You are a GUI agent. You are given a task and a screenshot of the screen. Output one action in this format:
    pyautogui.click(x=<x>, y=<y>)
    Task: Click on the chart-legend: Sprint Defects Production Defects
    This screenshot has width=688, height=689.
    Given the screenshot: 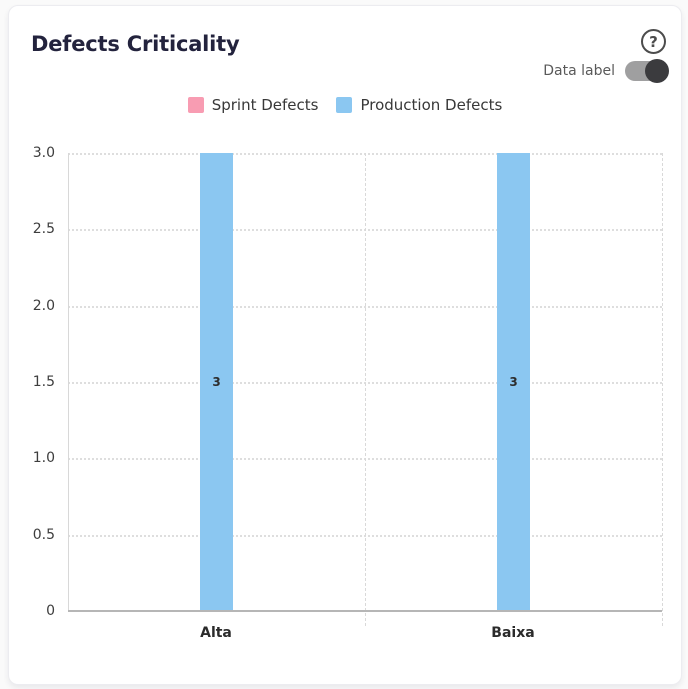 What is the action you would take?
    pyautogui.click(x=345, y=105)
    